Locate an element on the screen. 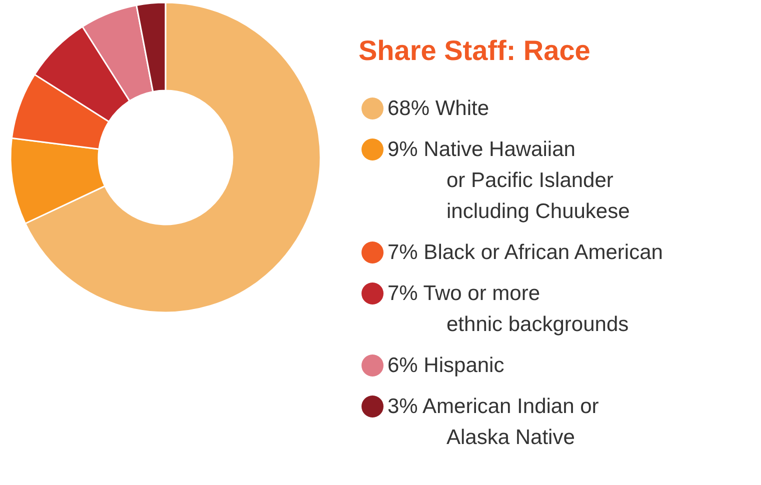 The image size is (761, 485). legend-label: 9% Native Hawaiian or Pacific Islander including Chuukese is located at coordinates (509, 180).